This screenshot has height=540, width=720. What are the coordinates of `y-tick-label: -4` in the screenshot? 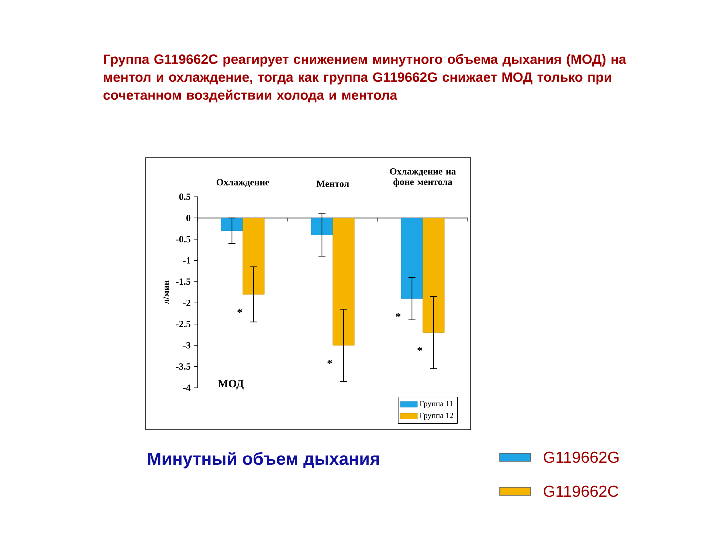 It's located at (187, 388).